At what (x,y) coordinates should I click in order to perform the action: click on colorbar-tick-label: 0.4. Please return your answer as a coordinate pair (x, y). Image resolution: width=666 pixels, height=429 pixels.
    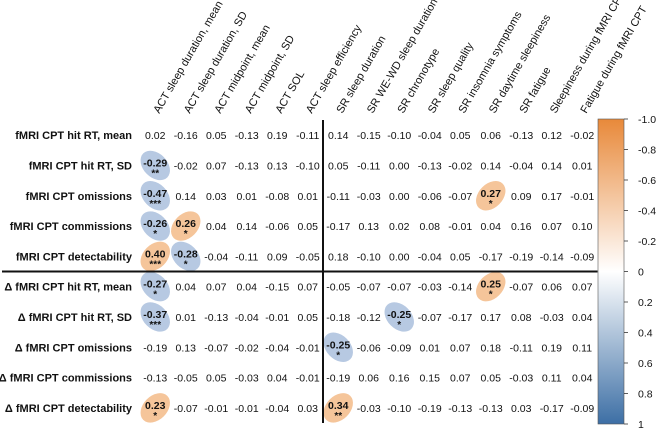
    Looking at the image, I should click on (645, 334).